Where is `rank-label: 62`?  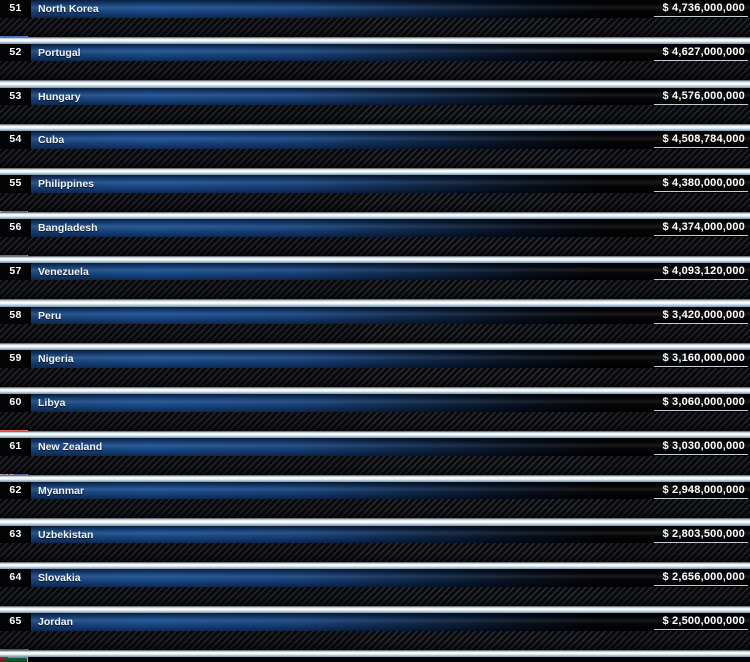 rank-label: 62 is located at coordinates (15, 490).